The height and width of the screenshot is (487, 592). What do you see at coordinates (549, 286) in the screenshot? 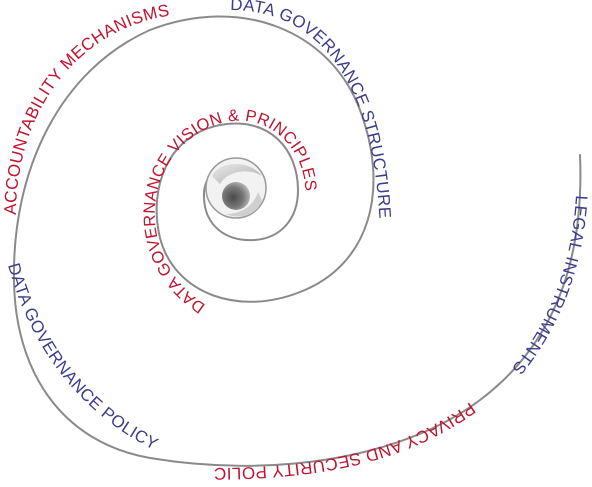
I see `label-legal: LEGAL INSTRUMENTS` at bounding box center [549, 286].